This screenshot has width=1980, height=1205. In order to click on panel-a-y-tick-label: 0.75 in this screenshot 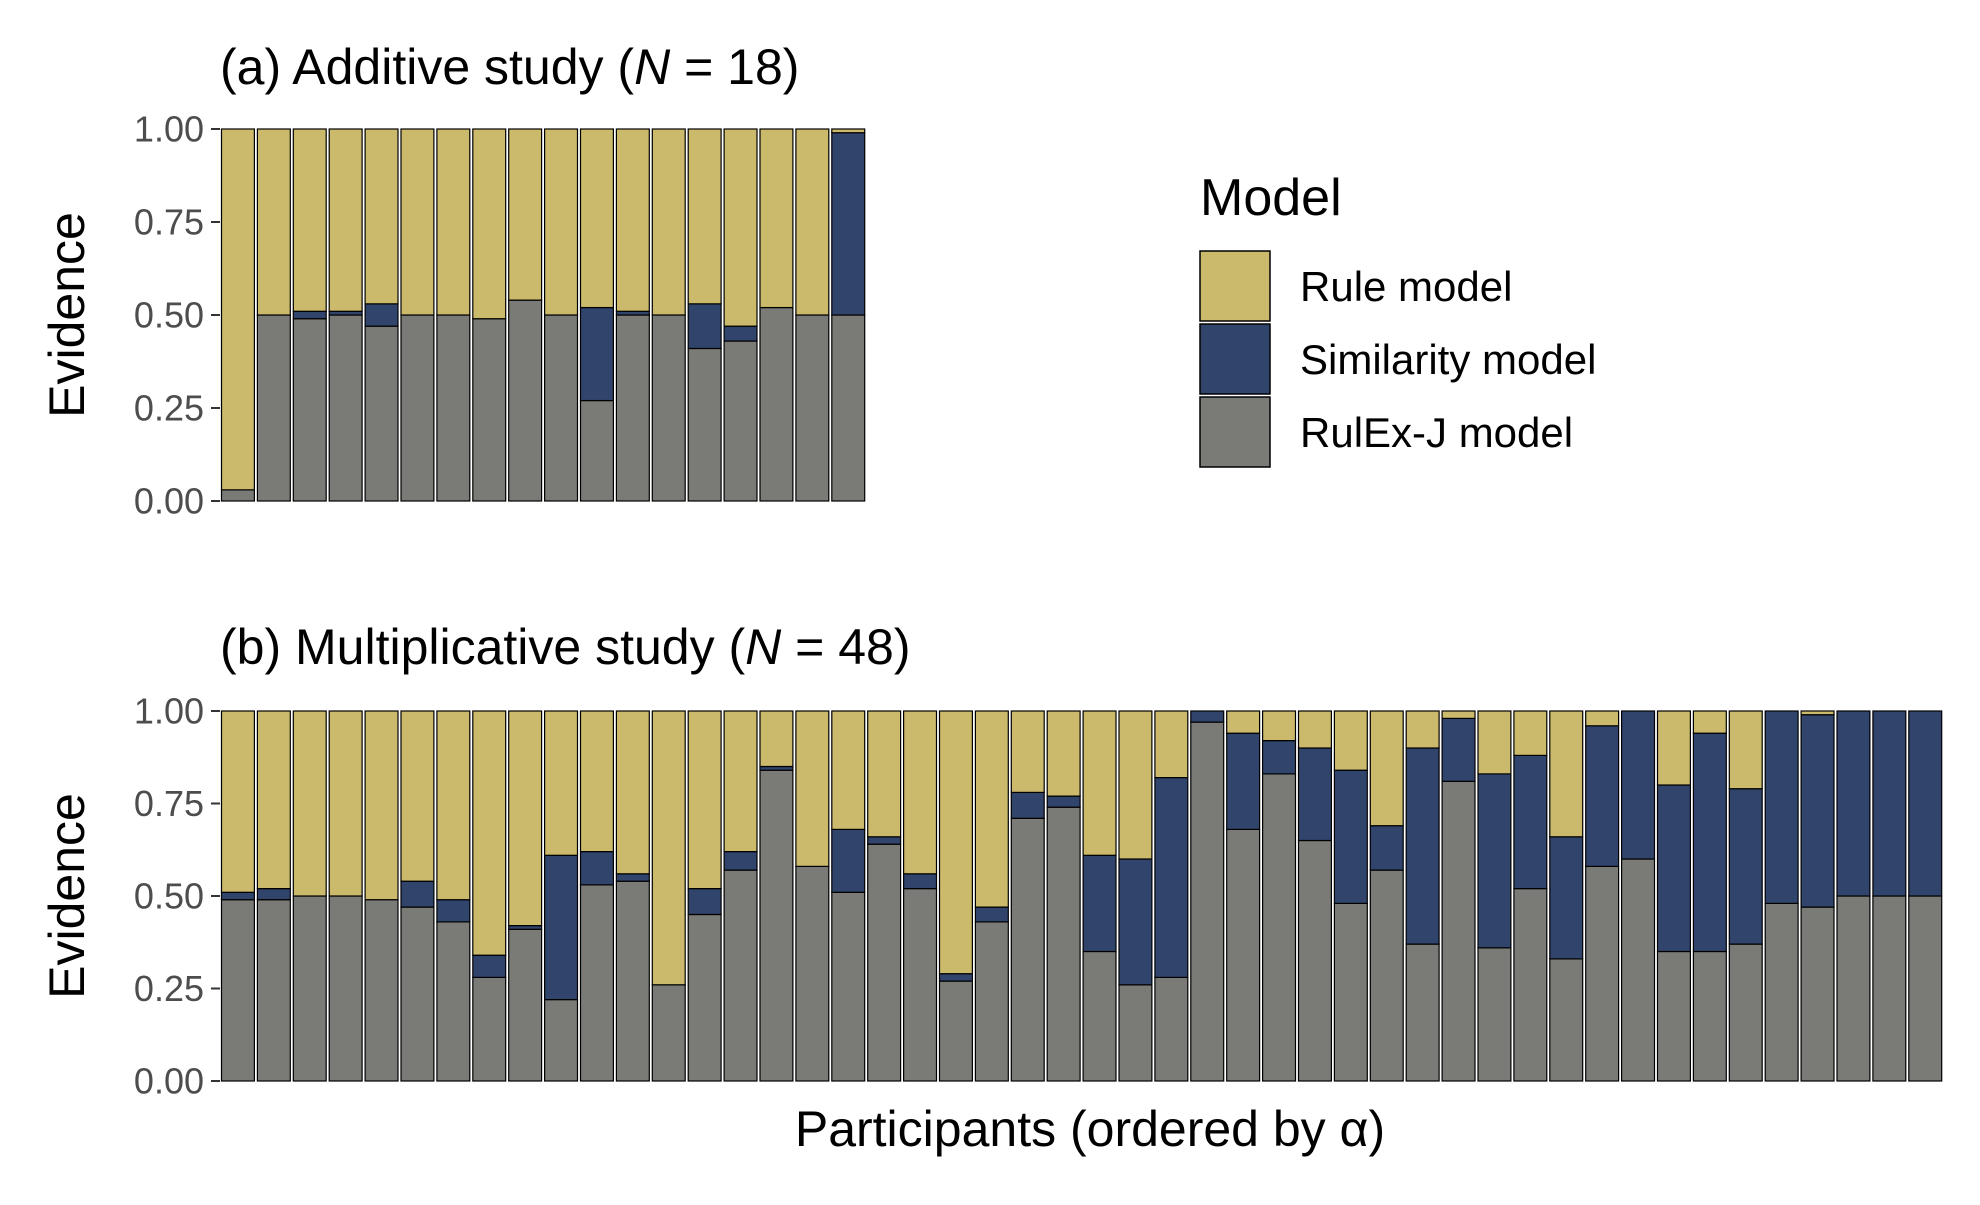, I will do `click(169, 222)`.